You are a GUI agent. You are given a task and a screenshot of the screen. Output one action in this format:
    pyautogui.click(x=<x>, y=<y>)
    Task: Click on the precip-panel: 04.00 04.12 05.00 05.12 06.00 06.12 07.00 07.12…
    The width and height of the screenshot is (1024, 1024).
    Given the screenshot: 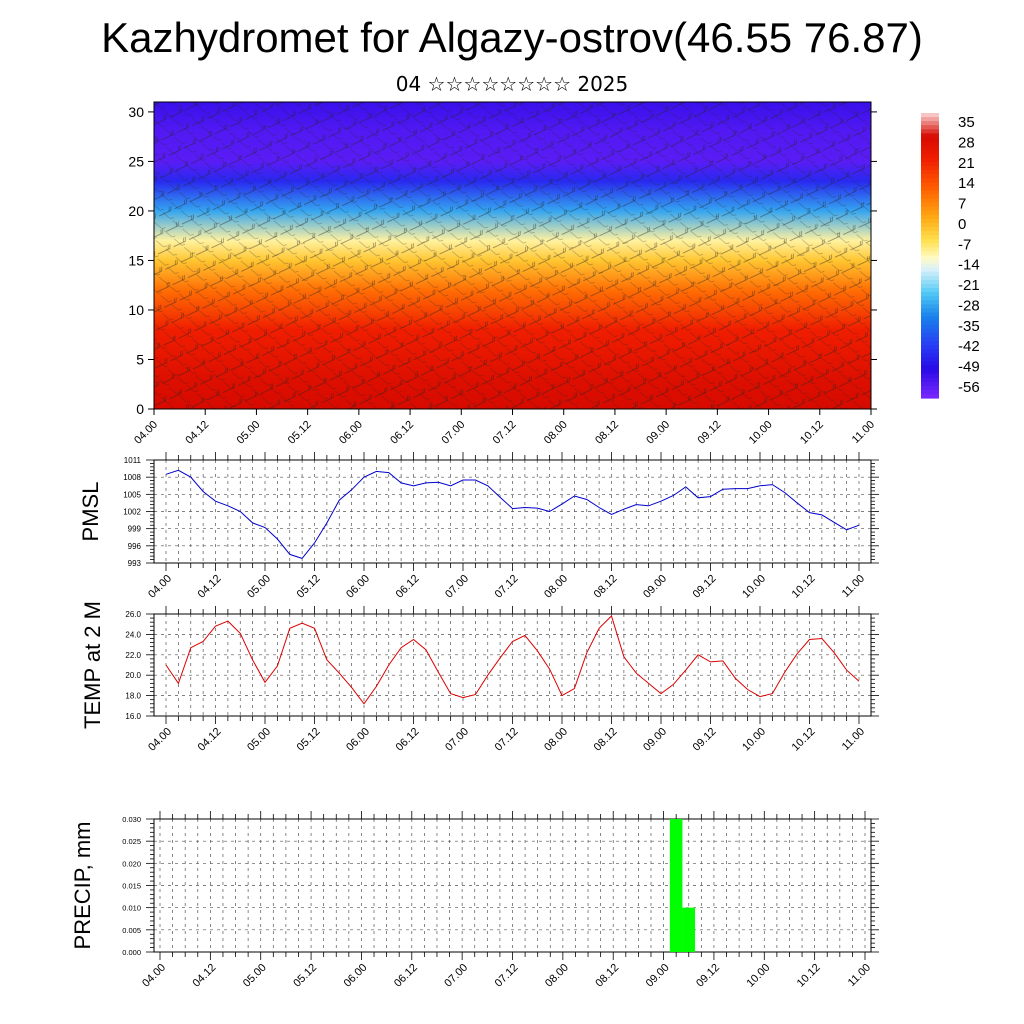 What is the action you would take?
    pyautogui.click(x=474, y=900)
    